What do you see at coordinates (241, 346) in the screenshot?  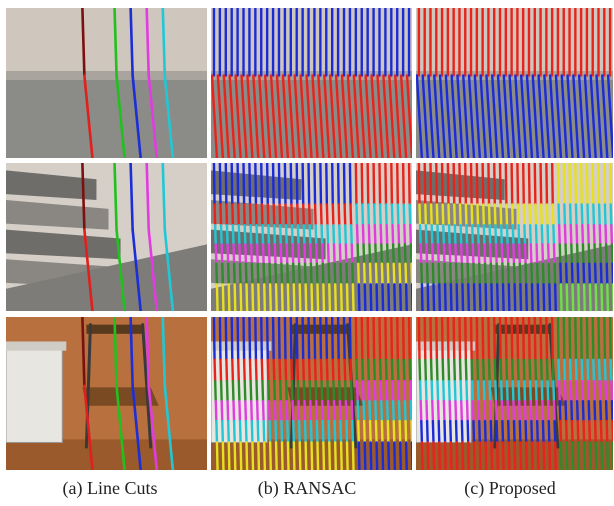 I see `cabinet-top` at bounding box center [241, 346].